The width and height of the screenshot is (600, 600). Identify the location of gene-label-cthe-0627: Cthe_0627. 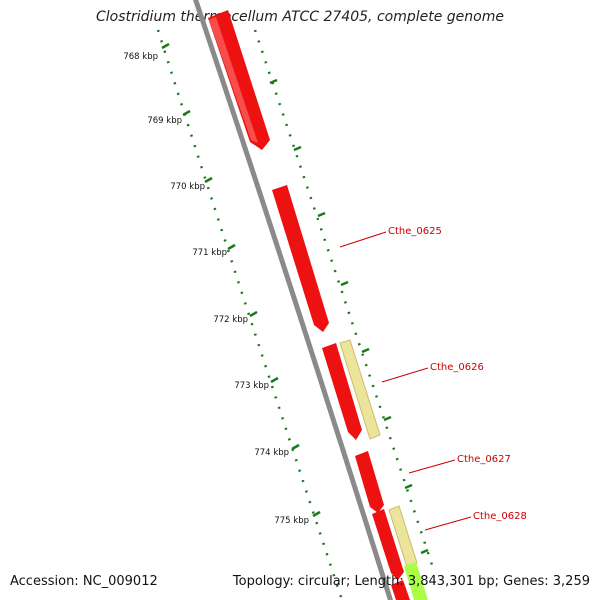
(484, 459).